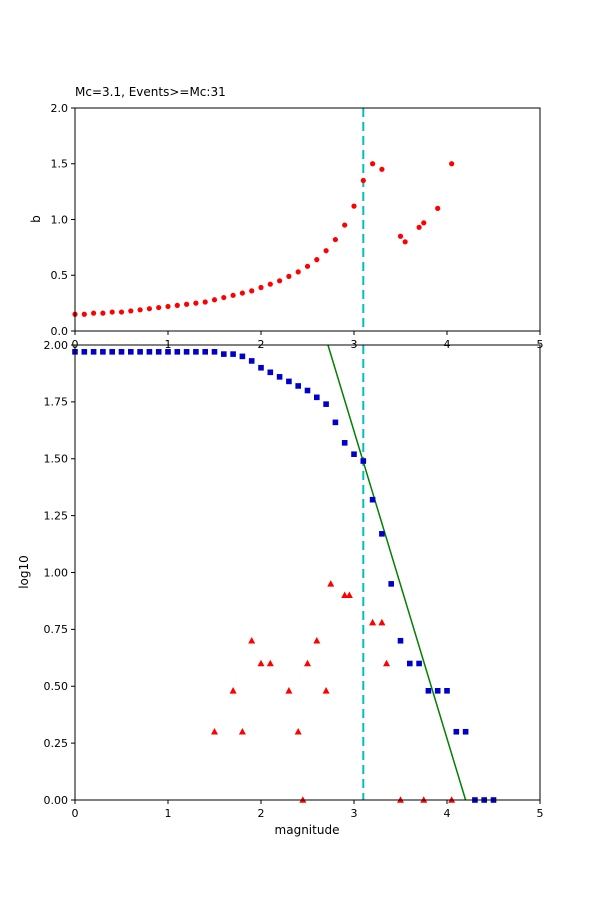 The height and width of the screenshot is (900, 600). Describe the element at coordinates (75, 813) in the screenshot. I see `x-tick-label: 0` at that location.